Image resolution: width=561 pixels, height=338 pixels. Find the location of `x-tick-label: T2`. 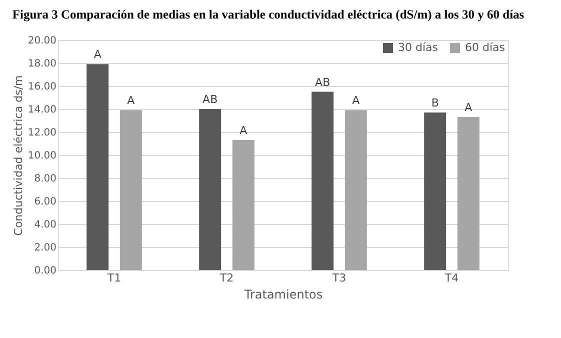

x-tick-label: T2 is located at coordinates (226, 278).